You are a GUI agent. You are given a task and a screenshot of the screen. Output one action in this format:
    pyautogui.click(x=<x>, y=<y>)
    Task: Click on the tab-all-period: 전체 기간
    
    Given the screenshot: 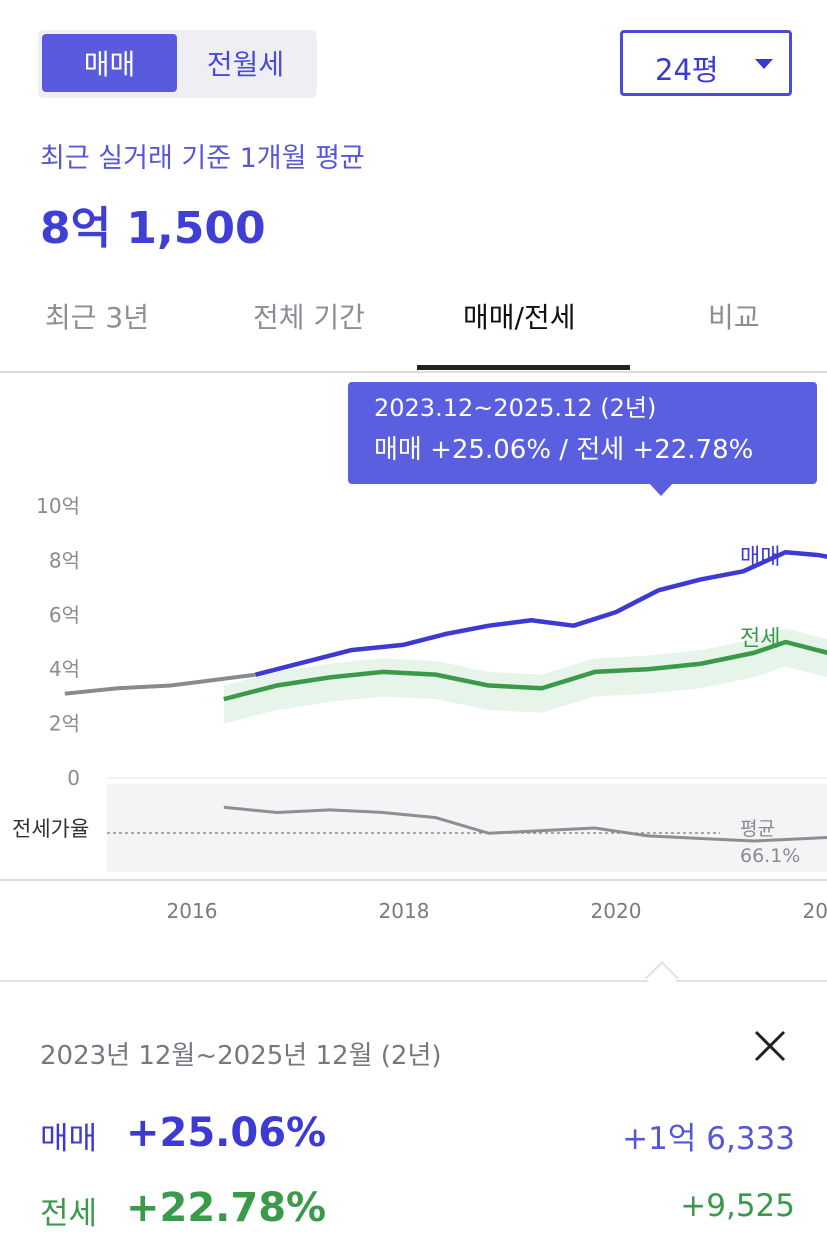 What is the action you would take?
    pyautogui.click(x=309, y=317)
    